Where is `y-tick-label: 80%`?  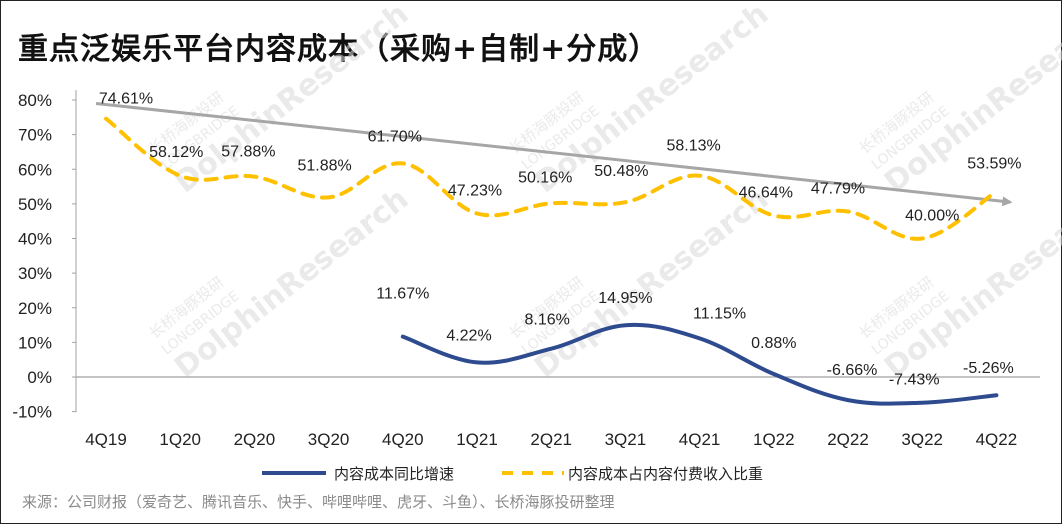 y-tick-label: 80% is located at coordinates (35, 100).